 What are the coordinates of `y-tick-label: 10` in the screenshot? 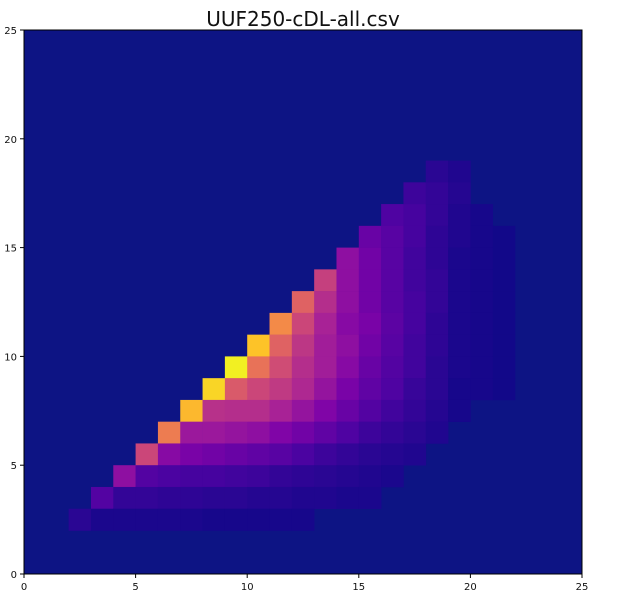 It's located at (10, 357).